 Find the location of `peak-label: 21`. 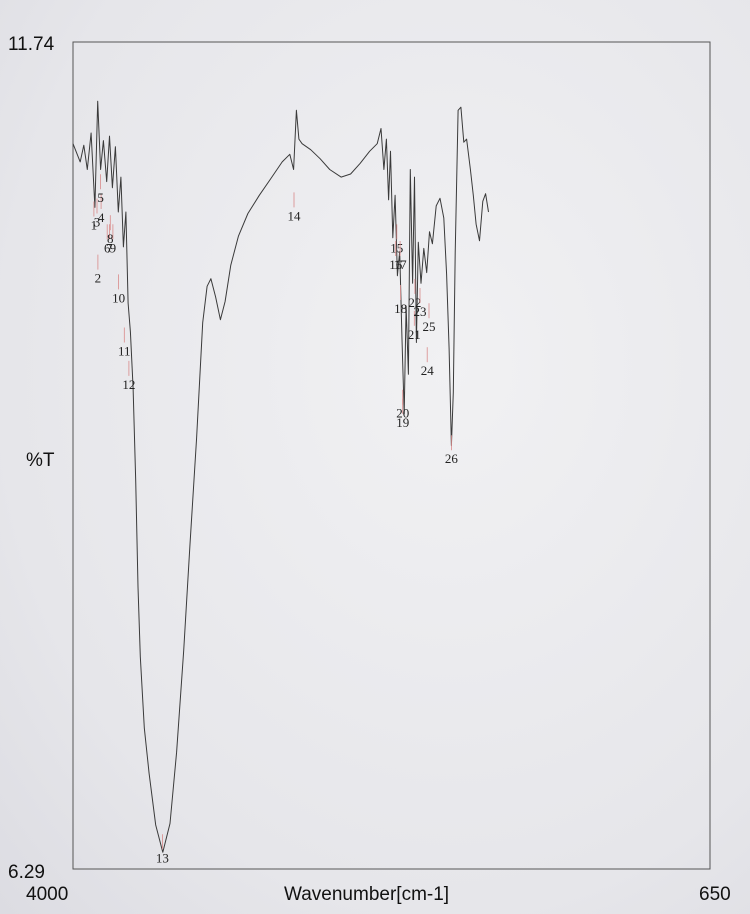

peak-label: 21 is located at coordinates (414, 334).